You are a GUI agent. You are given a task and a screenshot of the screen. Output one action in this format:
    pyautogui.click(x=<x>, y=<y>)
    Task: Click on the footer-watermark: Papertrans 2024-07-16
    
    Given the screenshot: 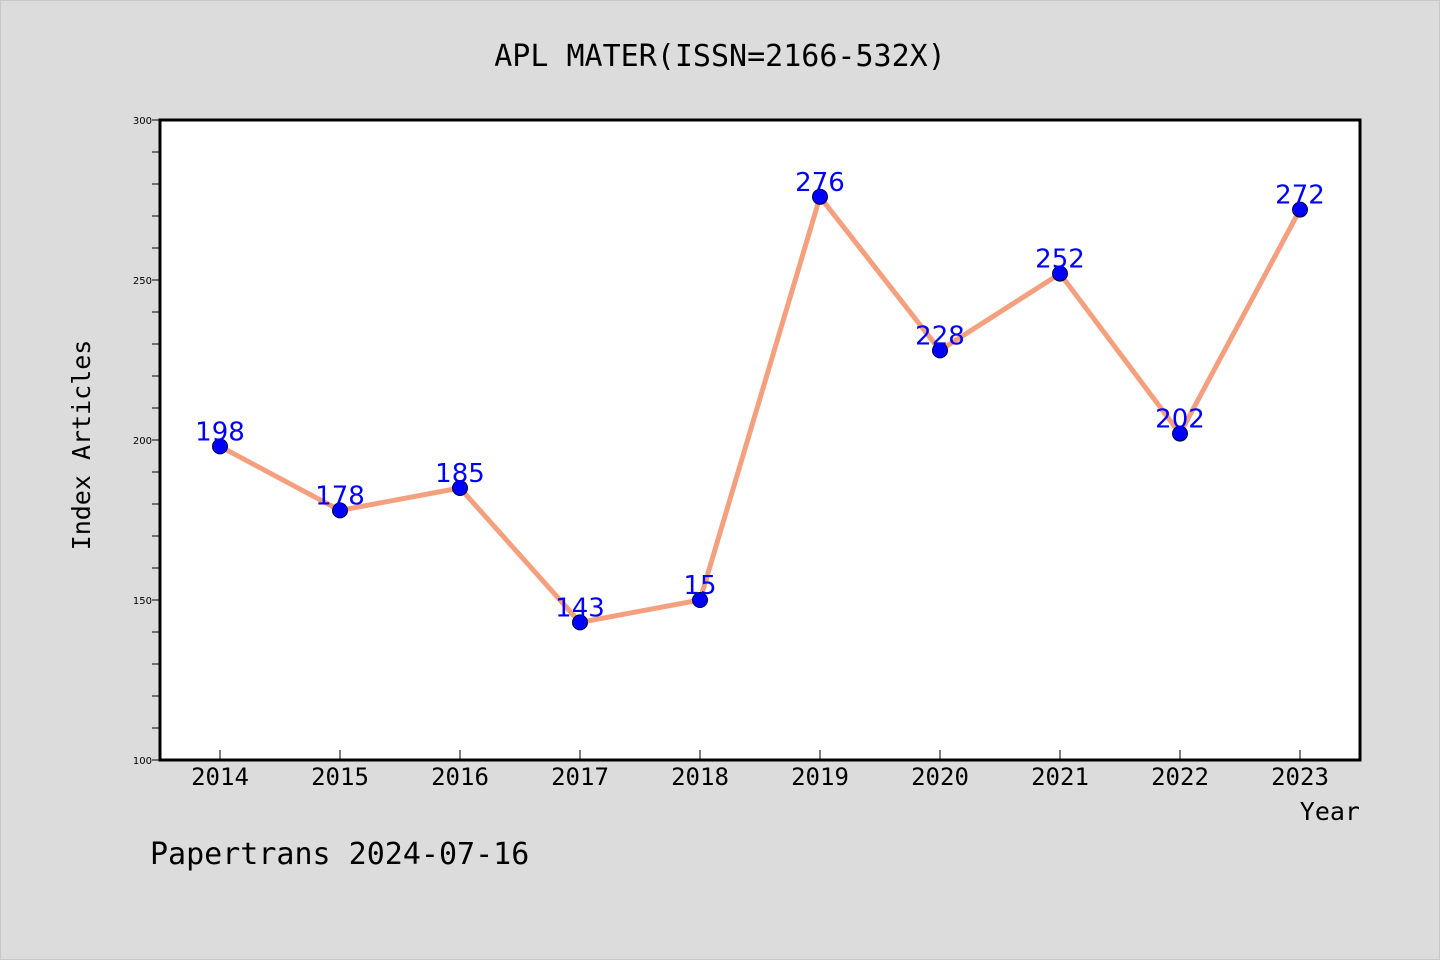 What is the action you would take?
    pyautogui.click(x=339, y=854)
    